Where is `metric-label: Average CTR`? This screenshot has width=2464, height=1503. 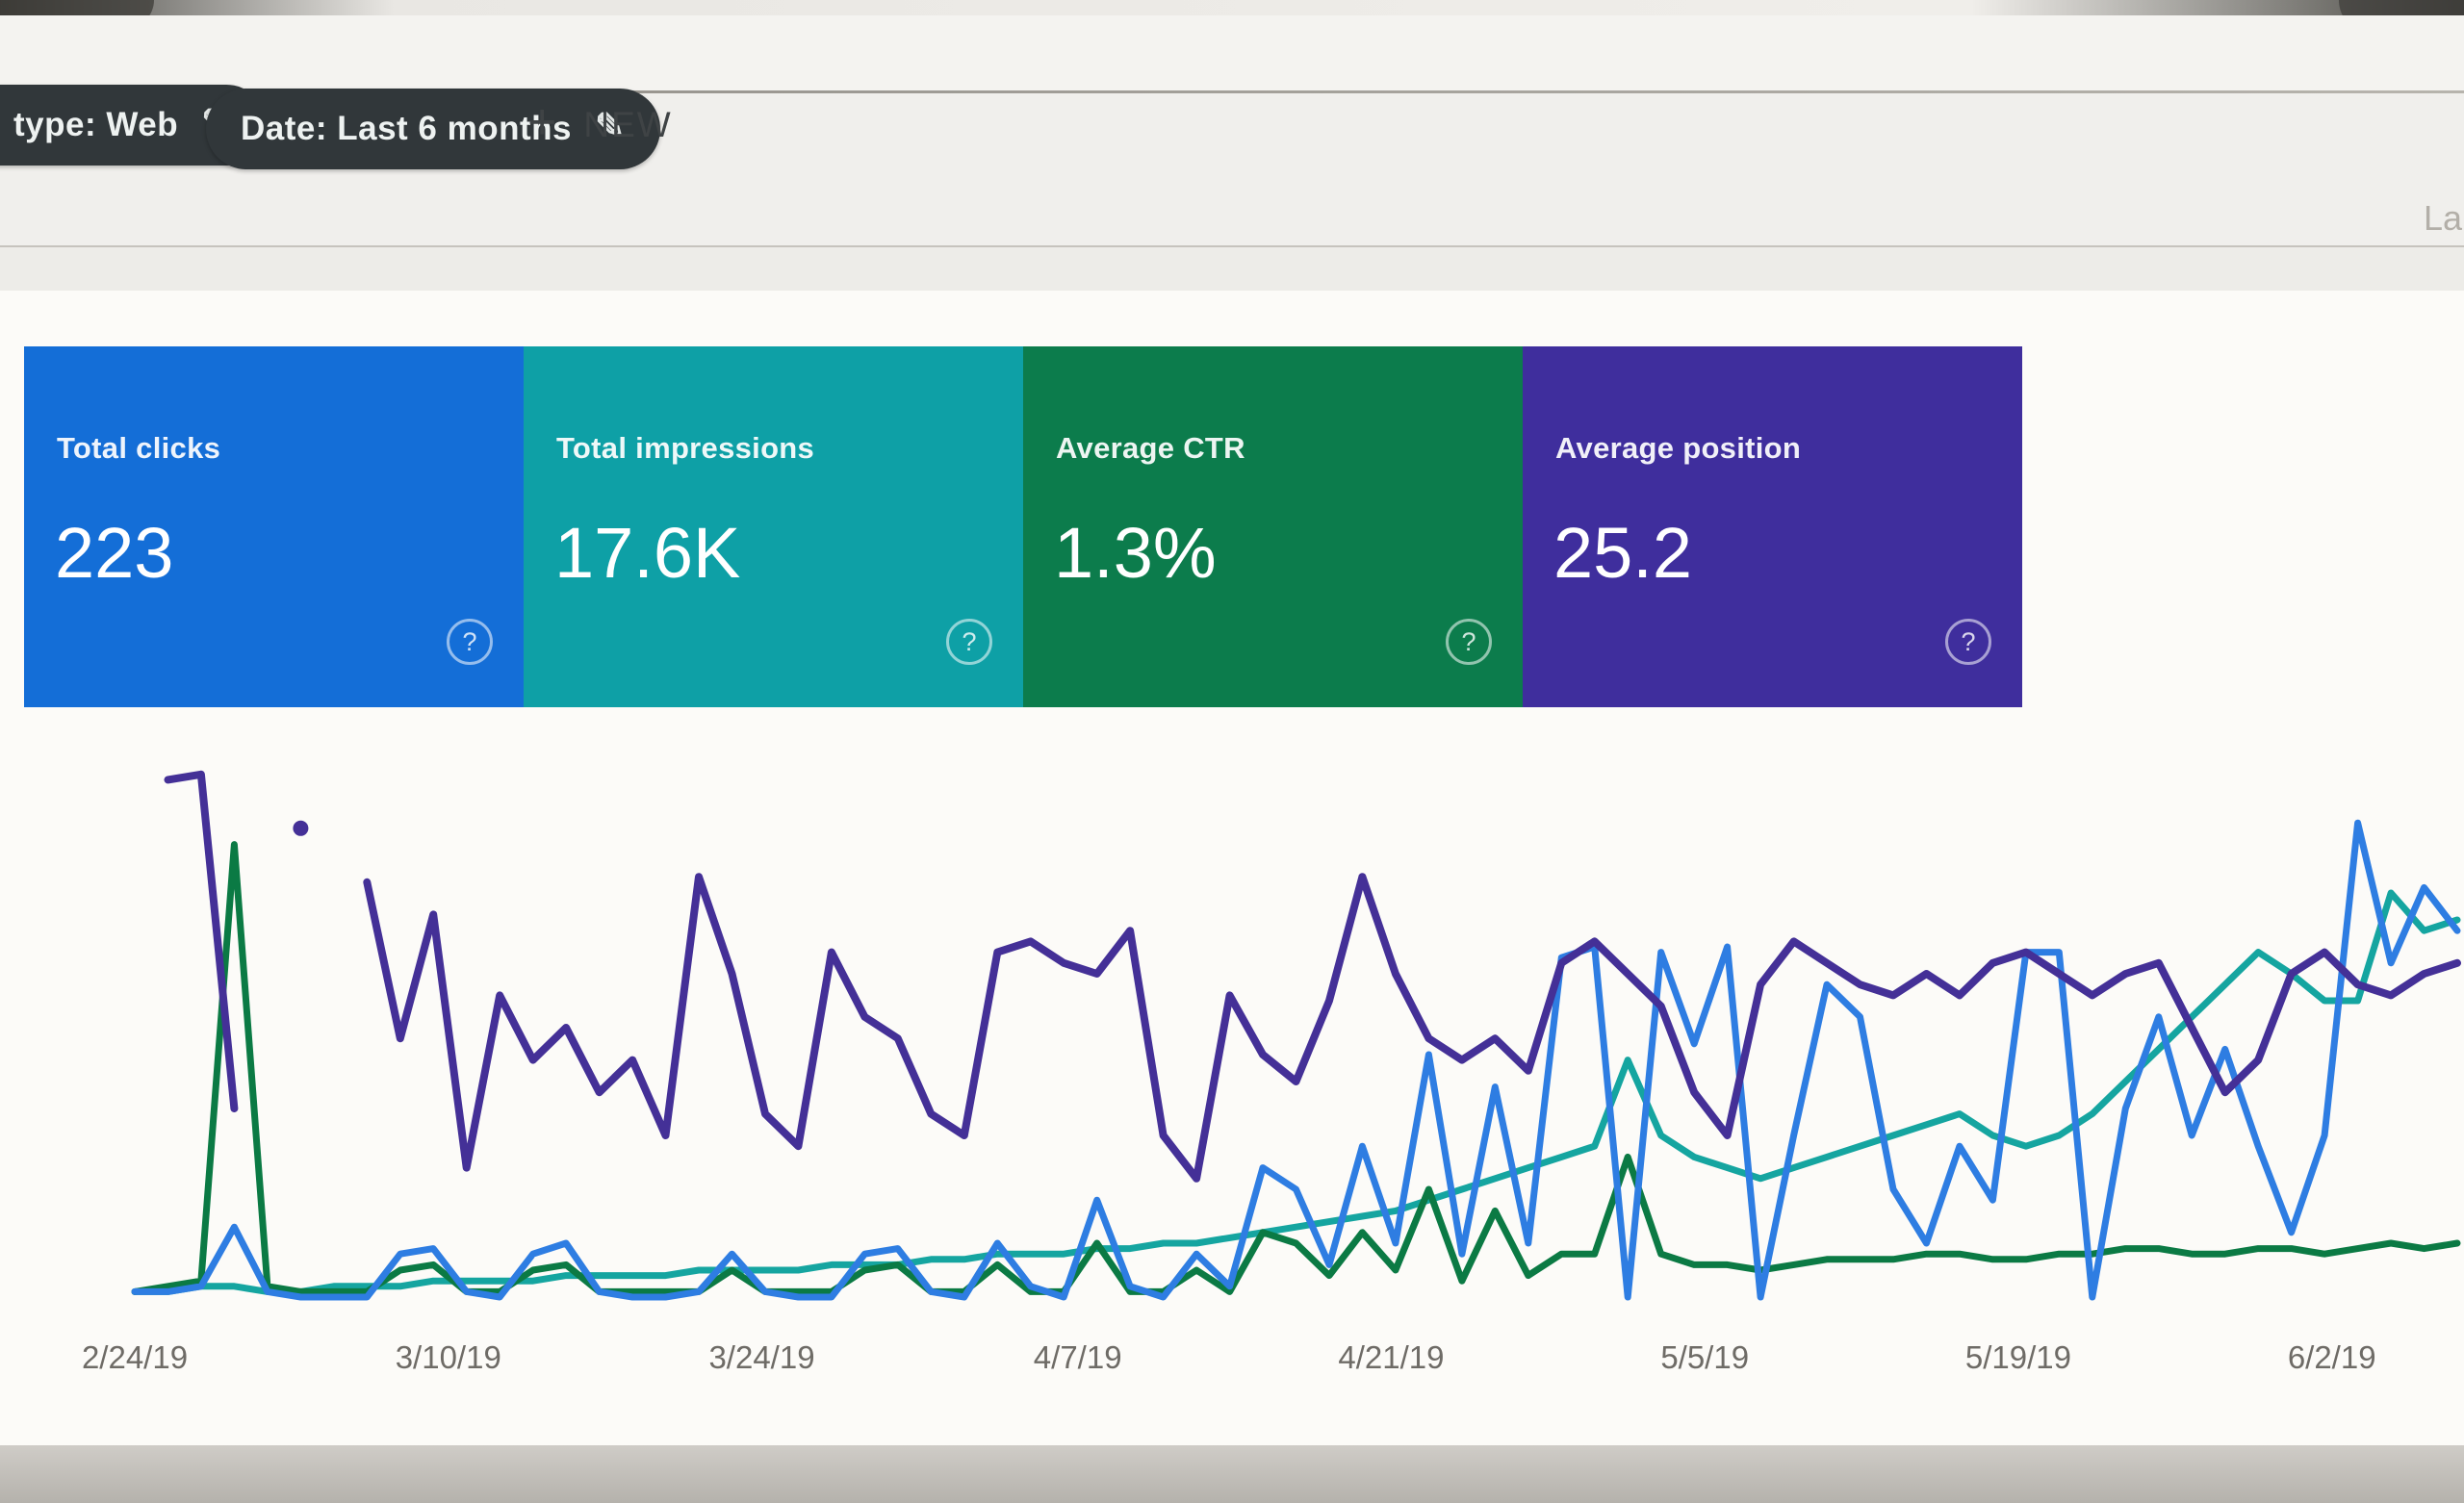
metric-label: Average CTR is located at coordinates (1150, 448).